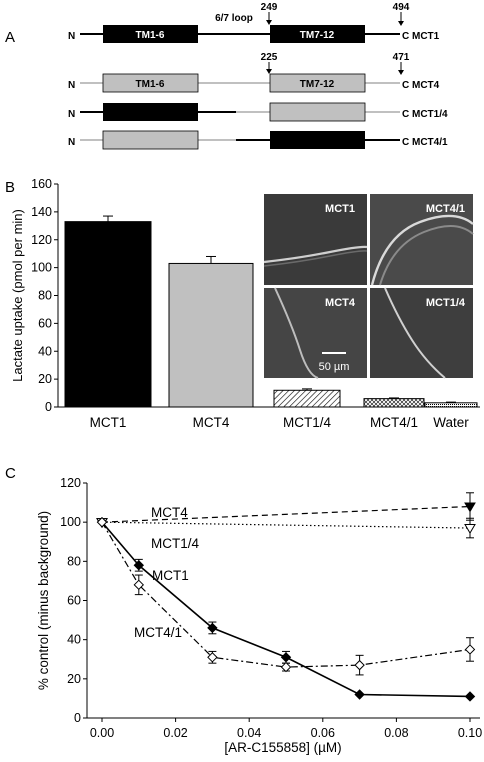 Image resolution: width=484 pixels, height=762 pixels. What do you see at coordinates (323, 733) in the screenshot?
I see `x-tick-label: 0.06` at bounding box center [323, 733].